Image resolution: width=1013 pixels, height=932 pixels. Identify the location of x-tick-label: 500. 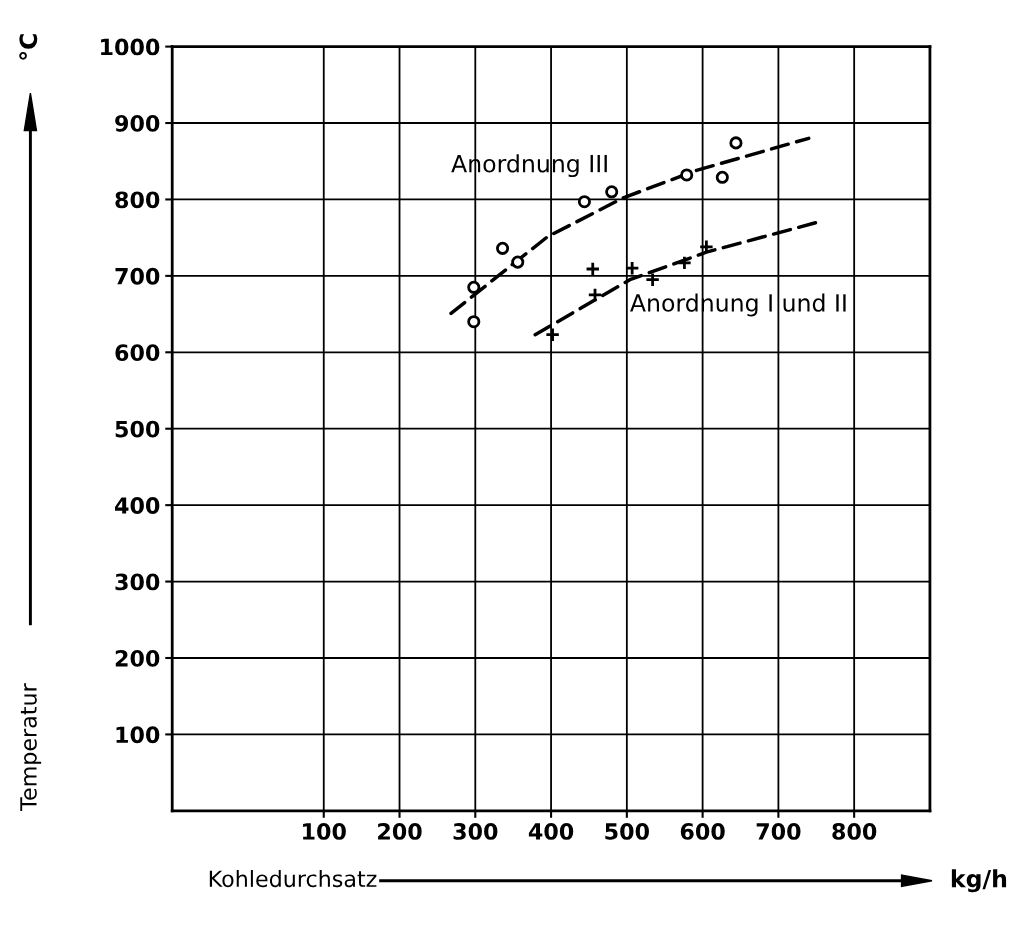
(627, 831).